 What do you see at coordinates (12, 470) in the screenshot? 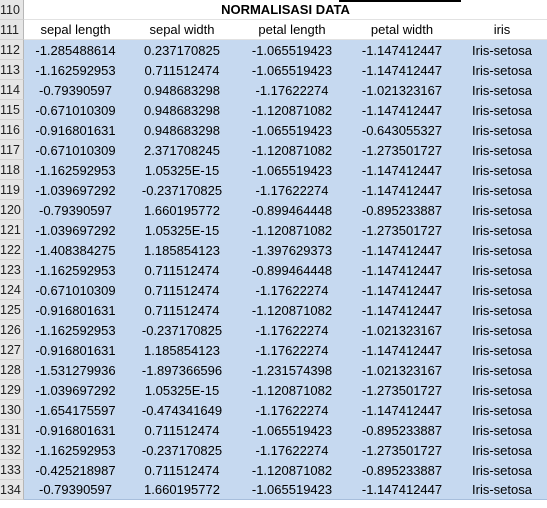
I see `row-header: 133` at bounding box center [12, 470].